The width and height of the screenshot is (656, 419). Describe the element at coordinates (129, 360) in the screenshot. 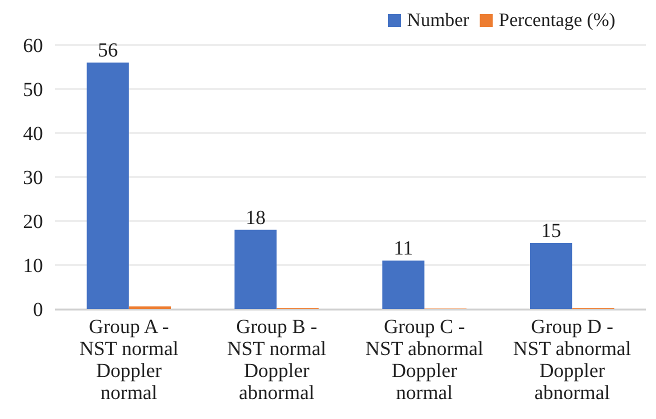

I see `x-tick-label: Group A - NST normal Doppler normal` at that location.